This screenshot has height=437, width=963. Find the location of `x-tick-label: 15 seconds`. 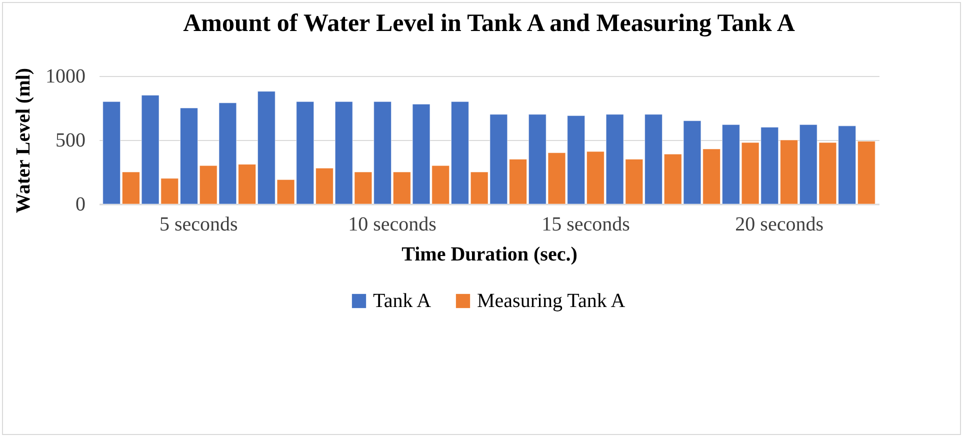

x-tick-label: 15 seconds is located at coordinates (586, 225).